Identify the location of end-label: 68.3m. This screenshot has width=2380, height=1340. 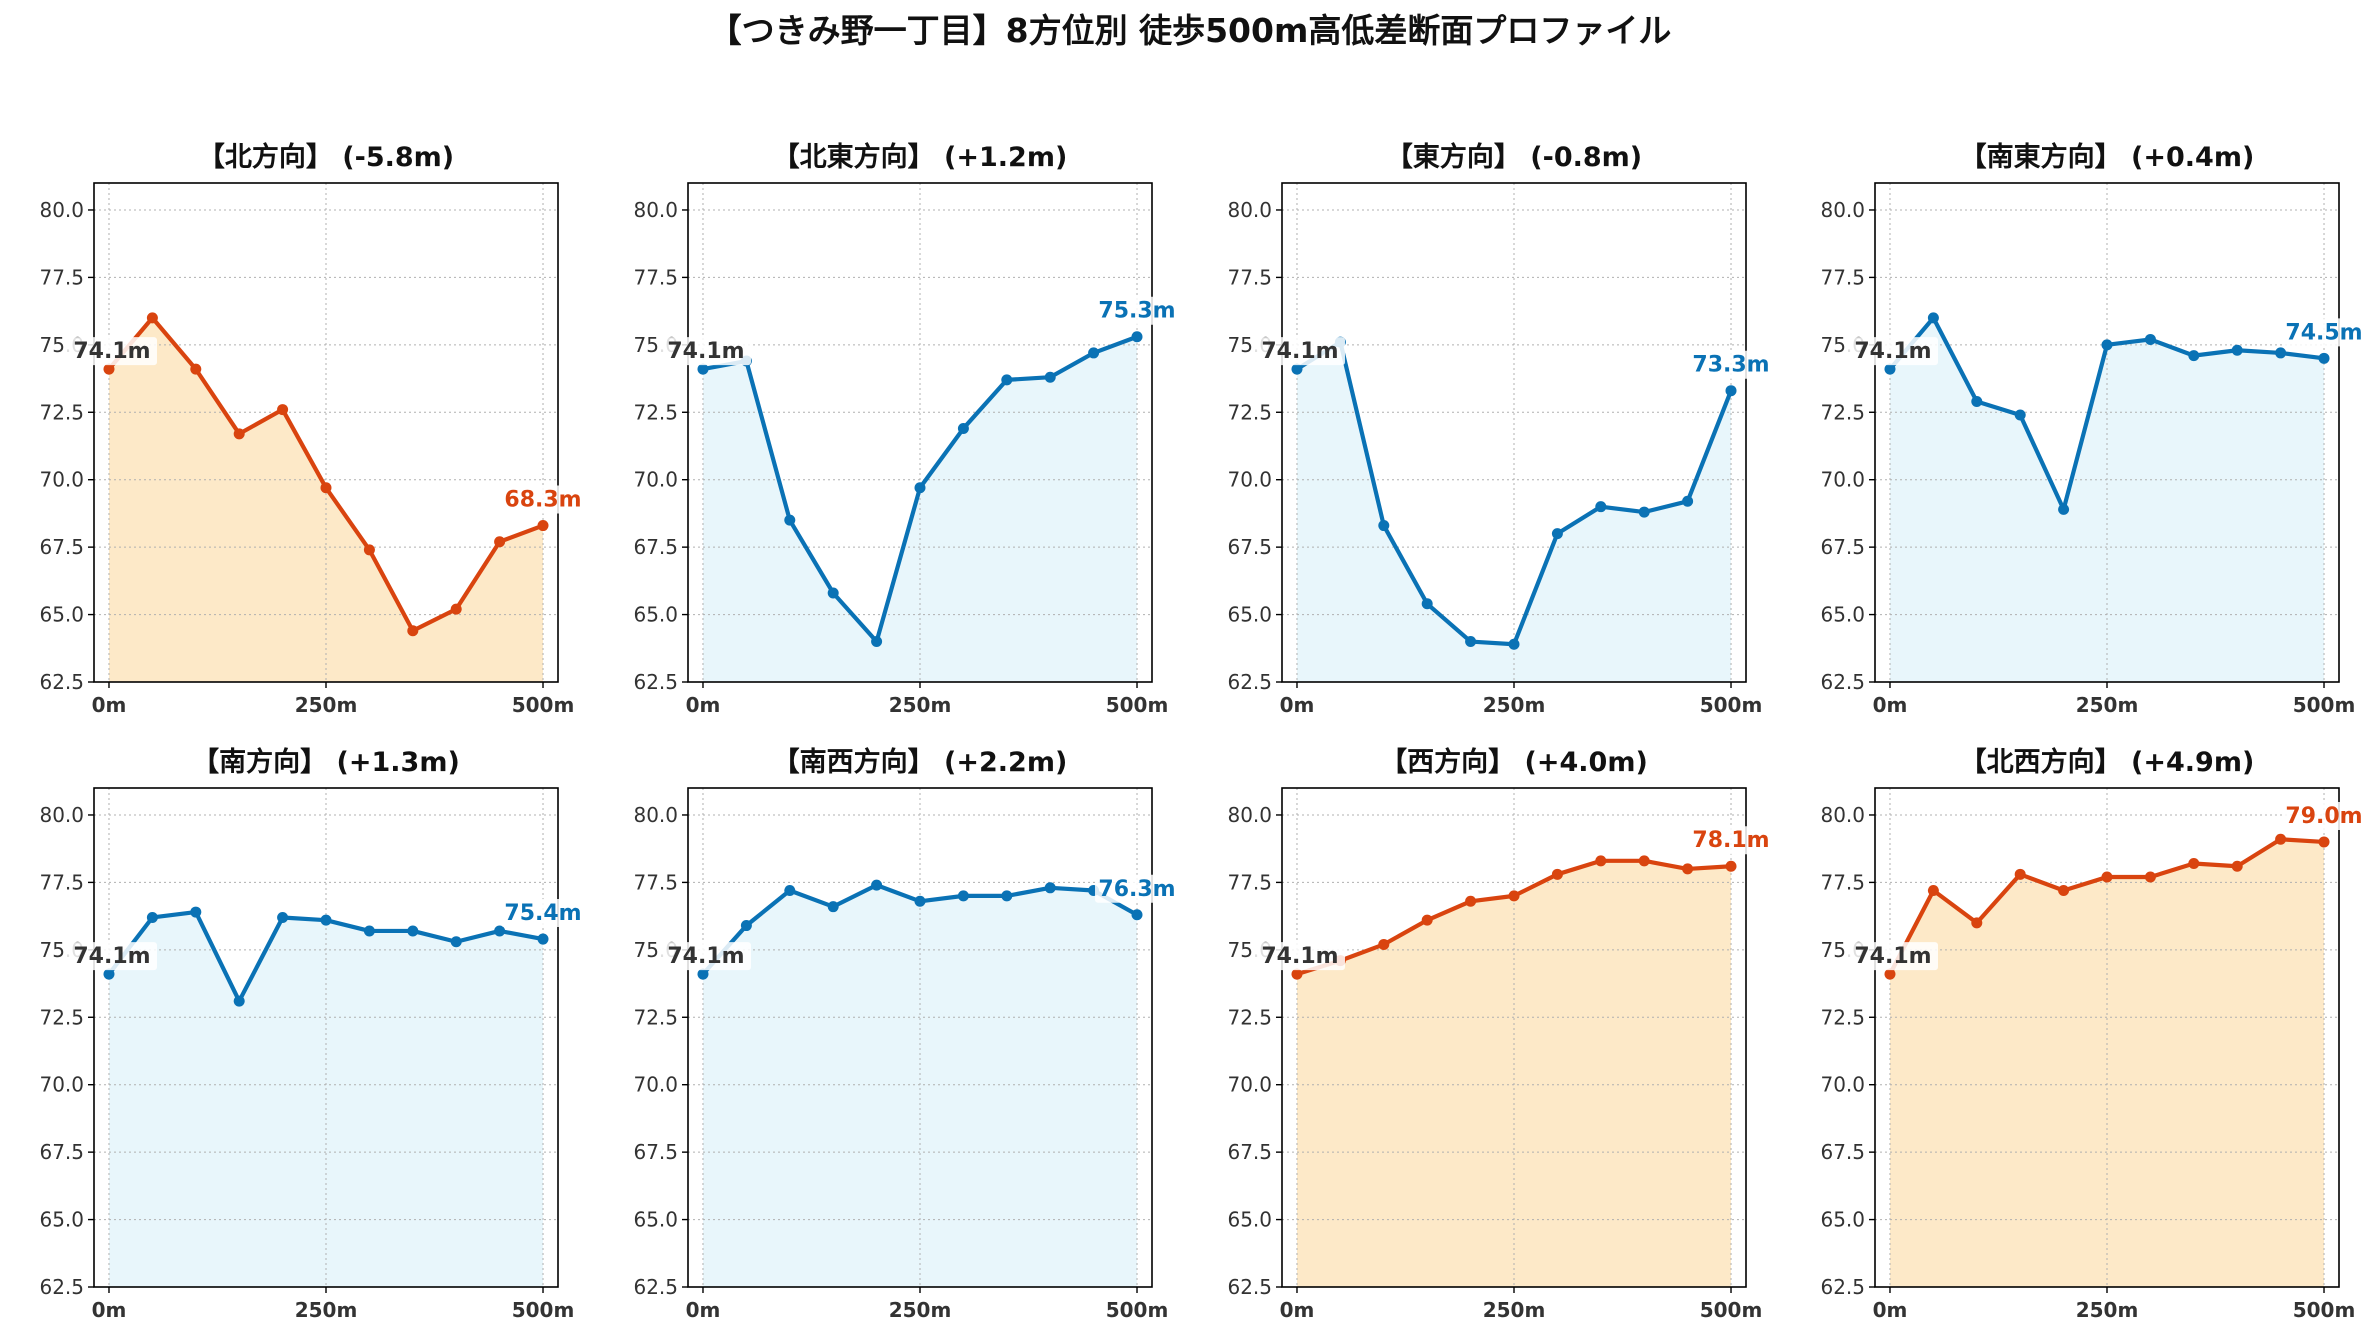
(542, 500).